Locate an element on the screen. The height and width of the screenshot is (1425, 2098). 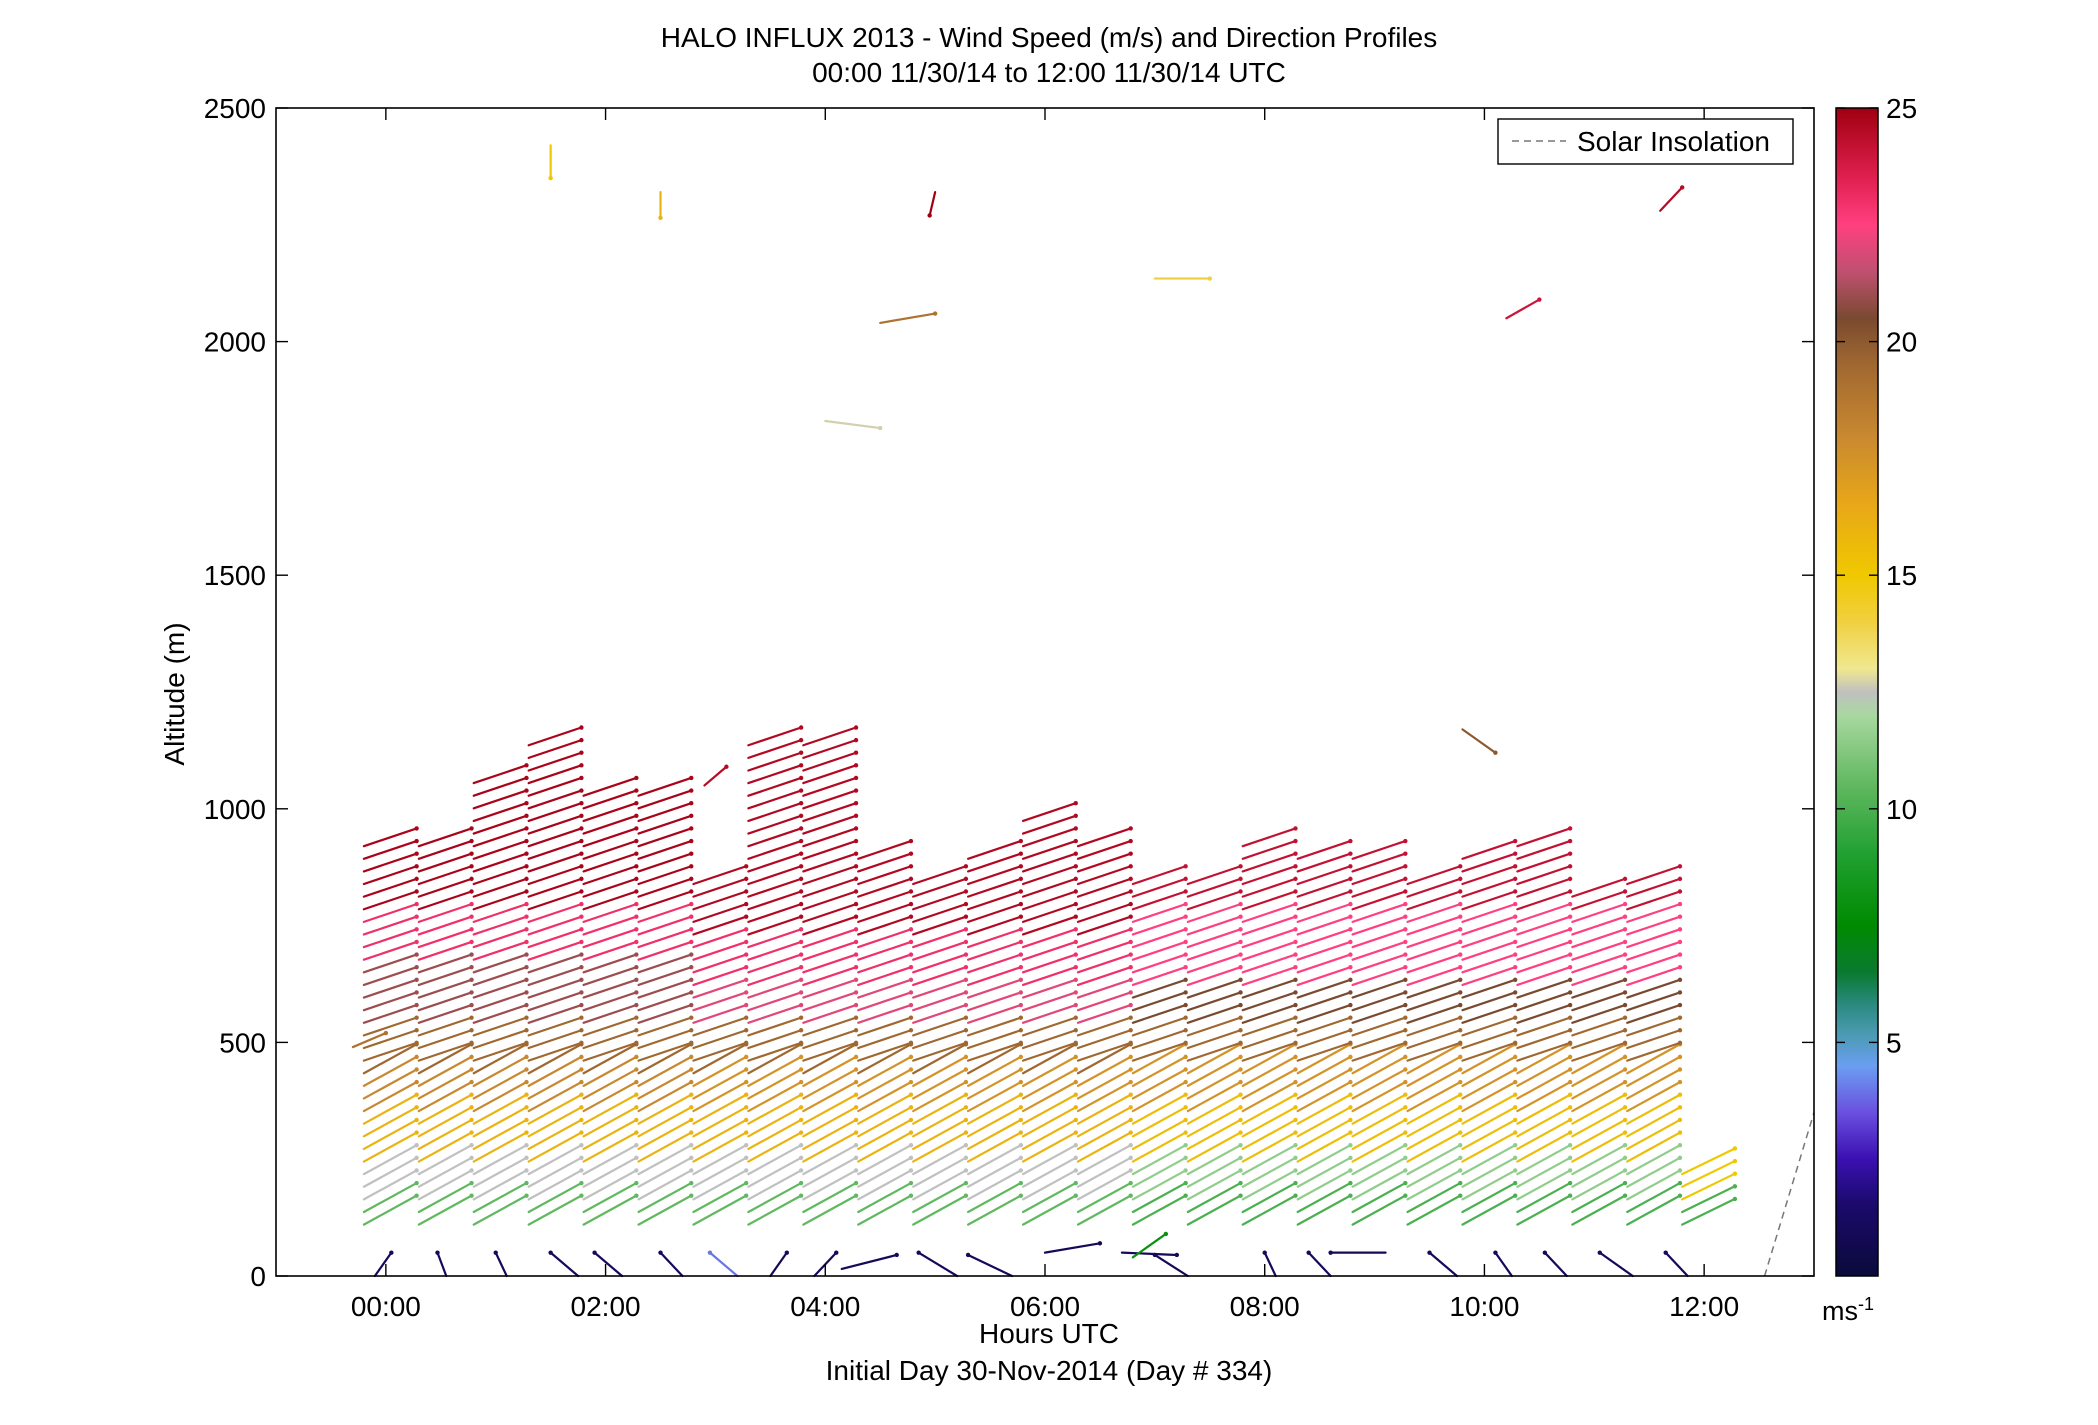
x-tick-label: 04:00 is located at coordinates (825, 1306).